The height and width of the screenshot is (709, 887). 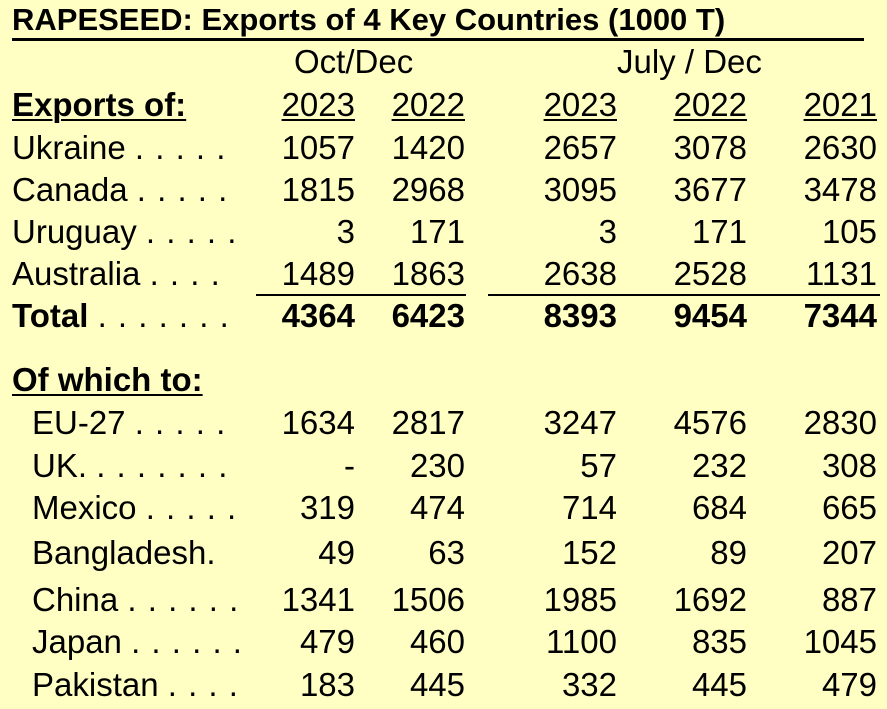 What do you see at coordinates (125, 231) in the screenshot?
I see `row-label: Uruguay . . . . .` at bounding box center [125, 231].